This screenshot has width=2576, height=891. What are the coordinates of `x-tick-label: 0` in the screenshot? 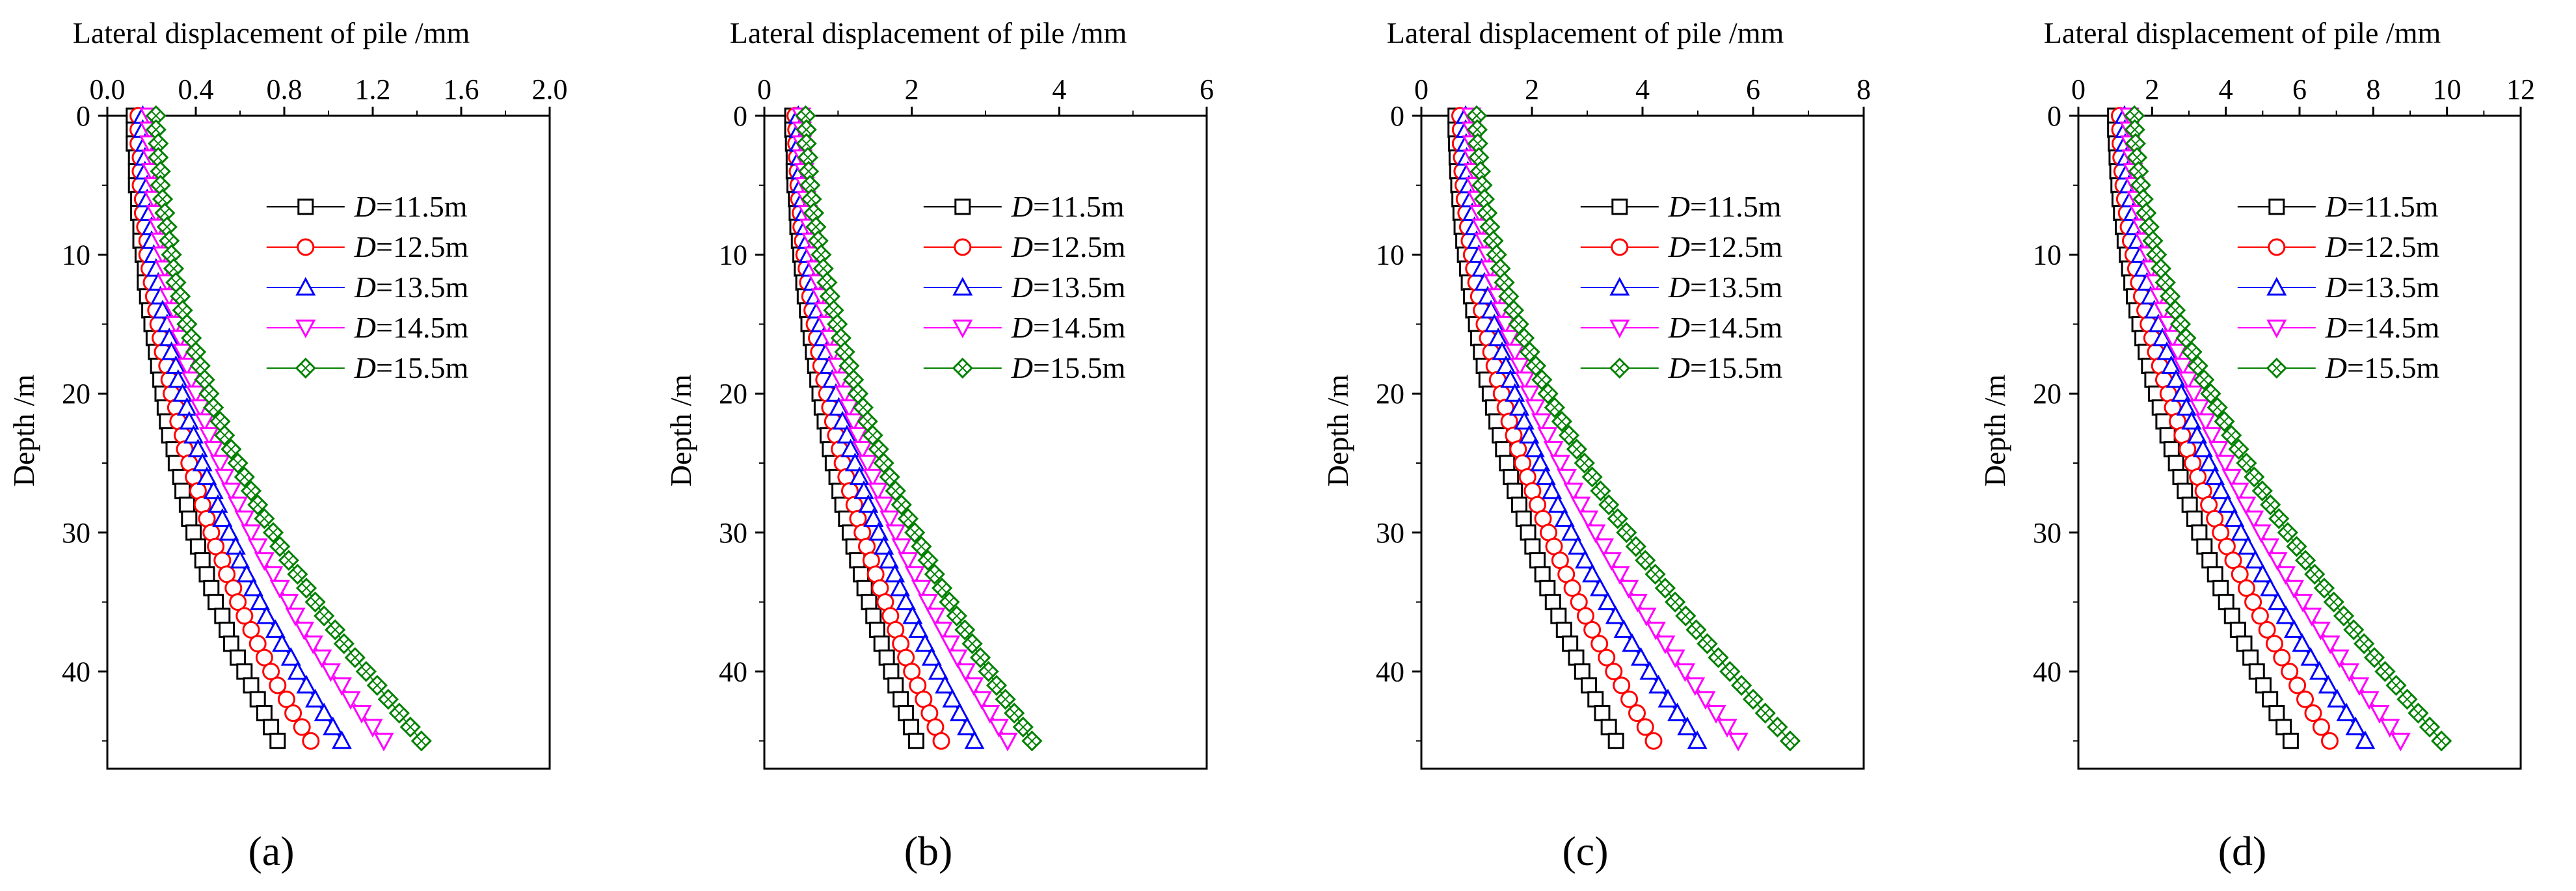 It's located at (2078, 89).